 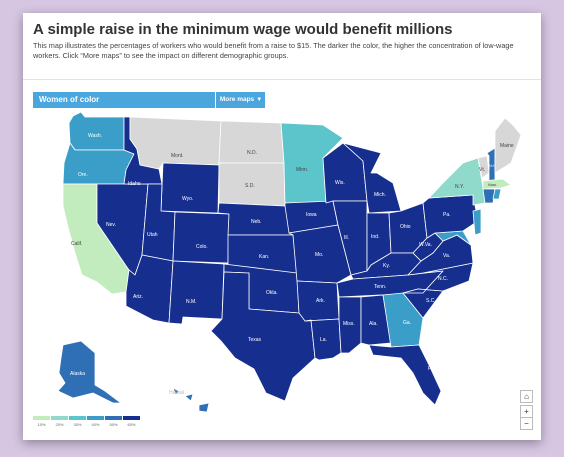 What do you see at coordinates (96, 131) in the screenshot?
I see `state-wash` at bounding box center [96, 131].